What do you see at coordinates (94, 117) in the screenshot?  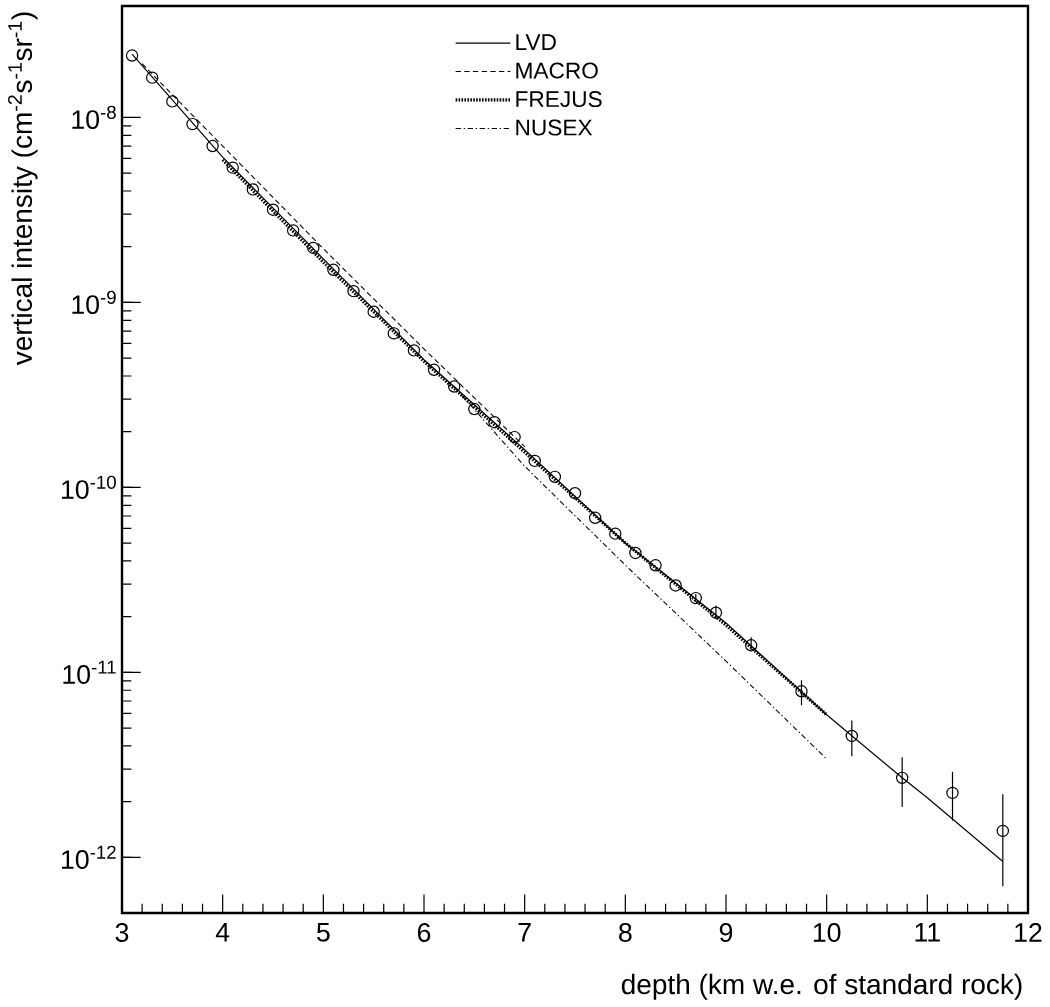 I see `y-tick-label: 10$^{-8}$` at bounding box center [94, 117].